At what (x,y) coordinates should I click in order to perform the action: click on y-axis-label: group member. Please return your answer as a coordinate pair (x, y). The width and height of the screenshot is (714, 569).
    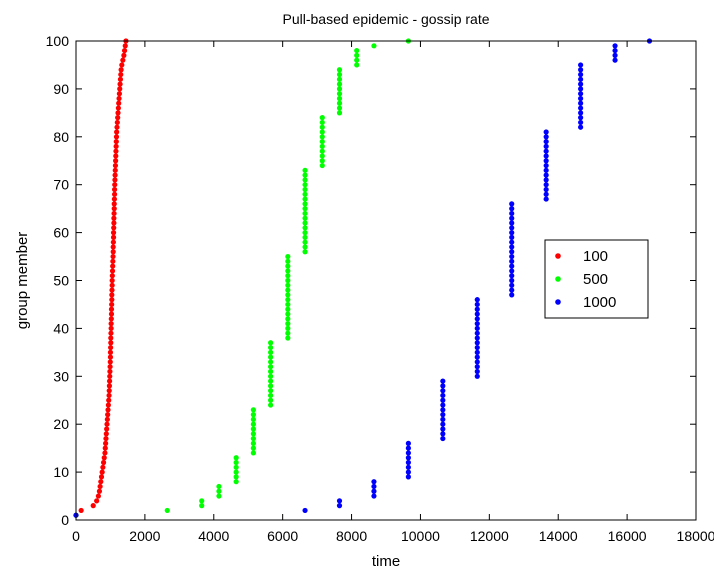
    Looking at the image, I should click on (22, 281).